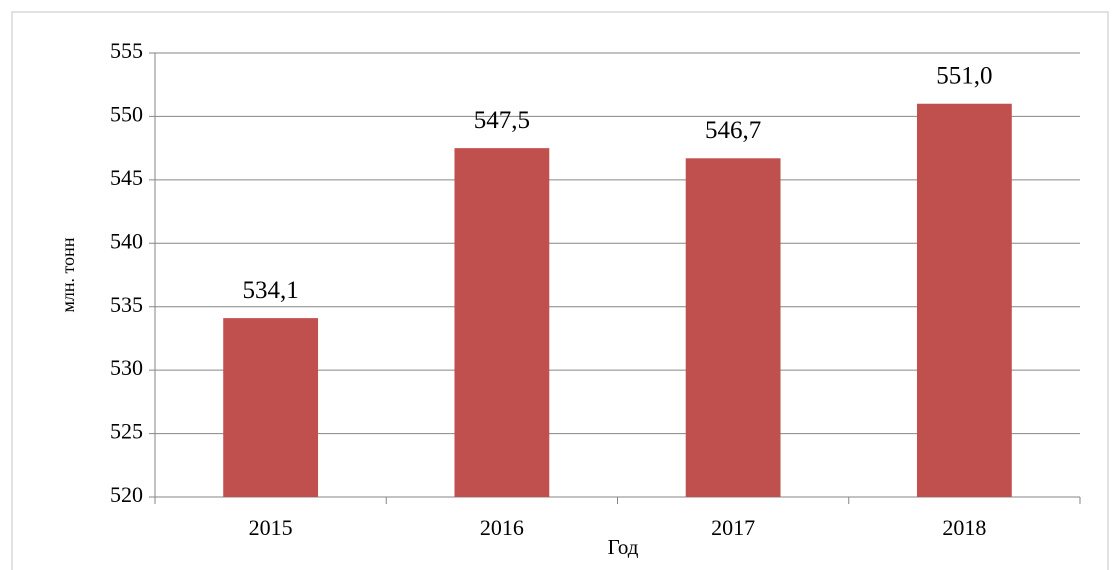 This screenshot has height=570, width=1119. I want to click on y-tick-label: 535, so click(126, 304).